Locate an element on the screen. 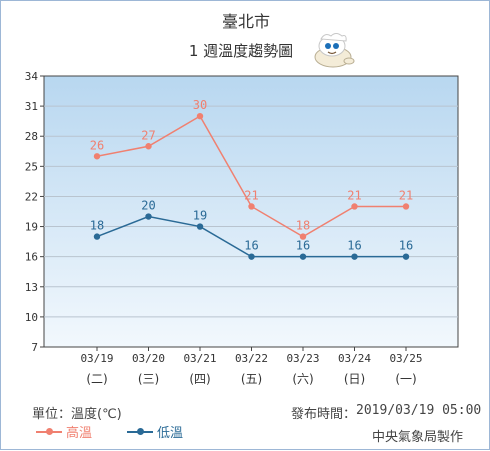  x-tick-label: 03/19 is located at coordinates (96, 358).